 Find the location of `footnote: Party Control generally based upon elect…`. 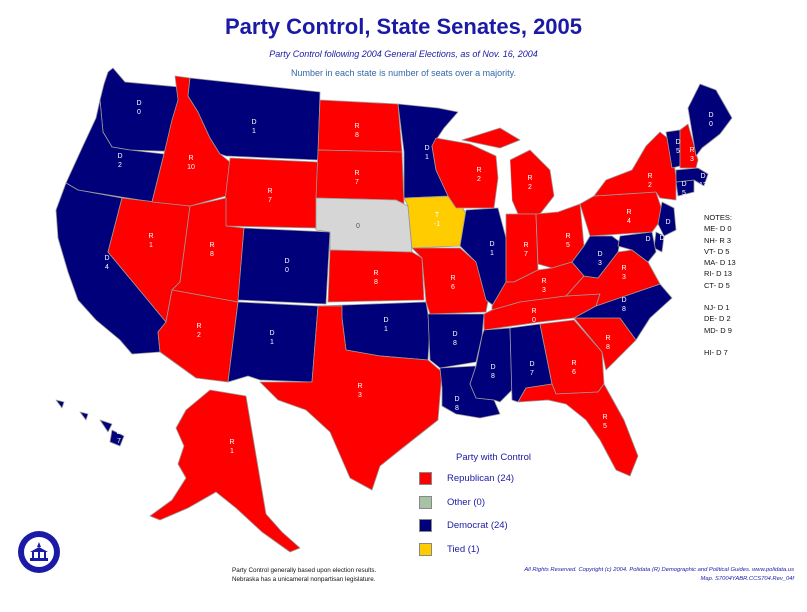

footnote: Party Control generally based upon elect… is located at coordinates (304, 575).